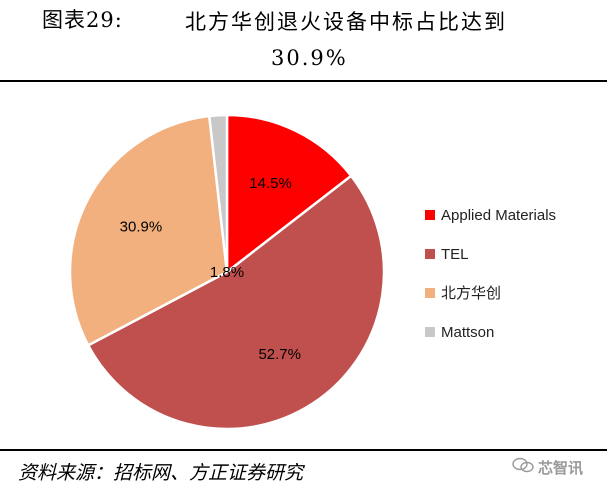  I want to click on legend-swatch-tel, so click(430, 254).